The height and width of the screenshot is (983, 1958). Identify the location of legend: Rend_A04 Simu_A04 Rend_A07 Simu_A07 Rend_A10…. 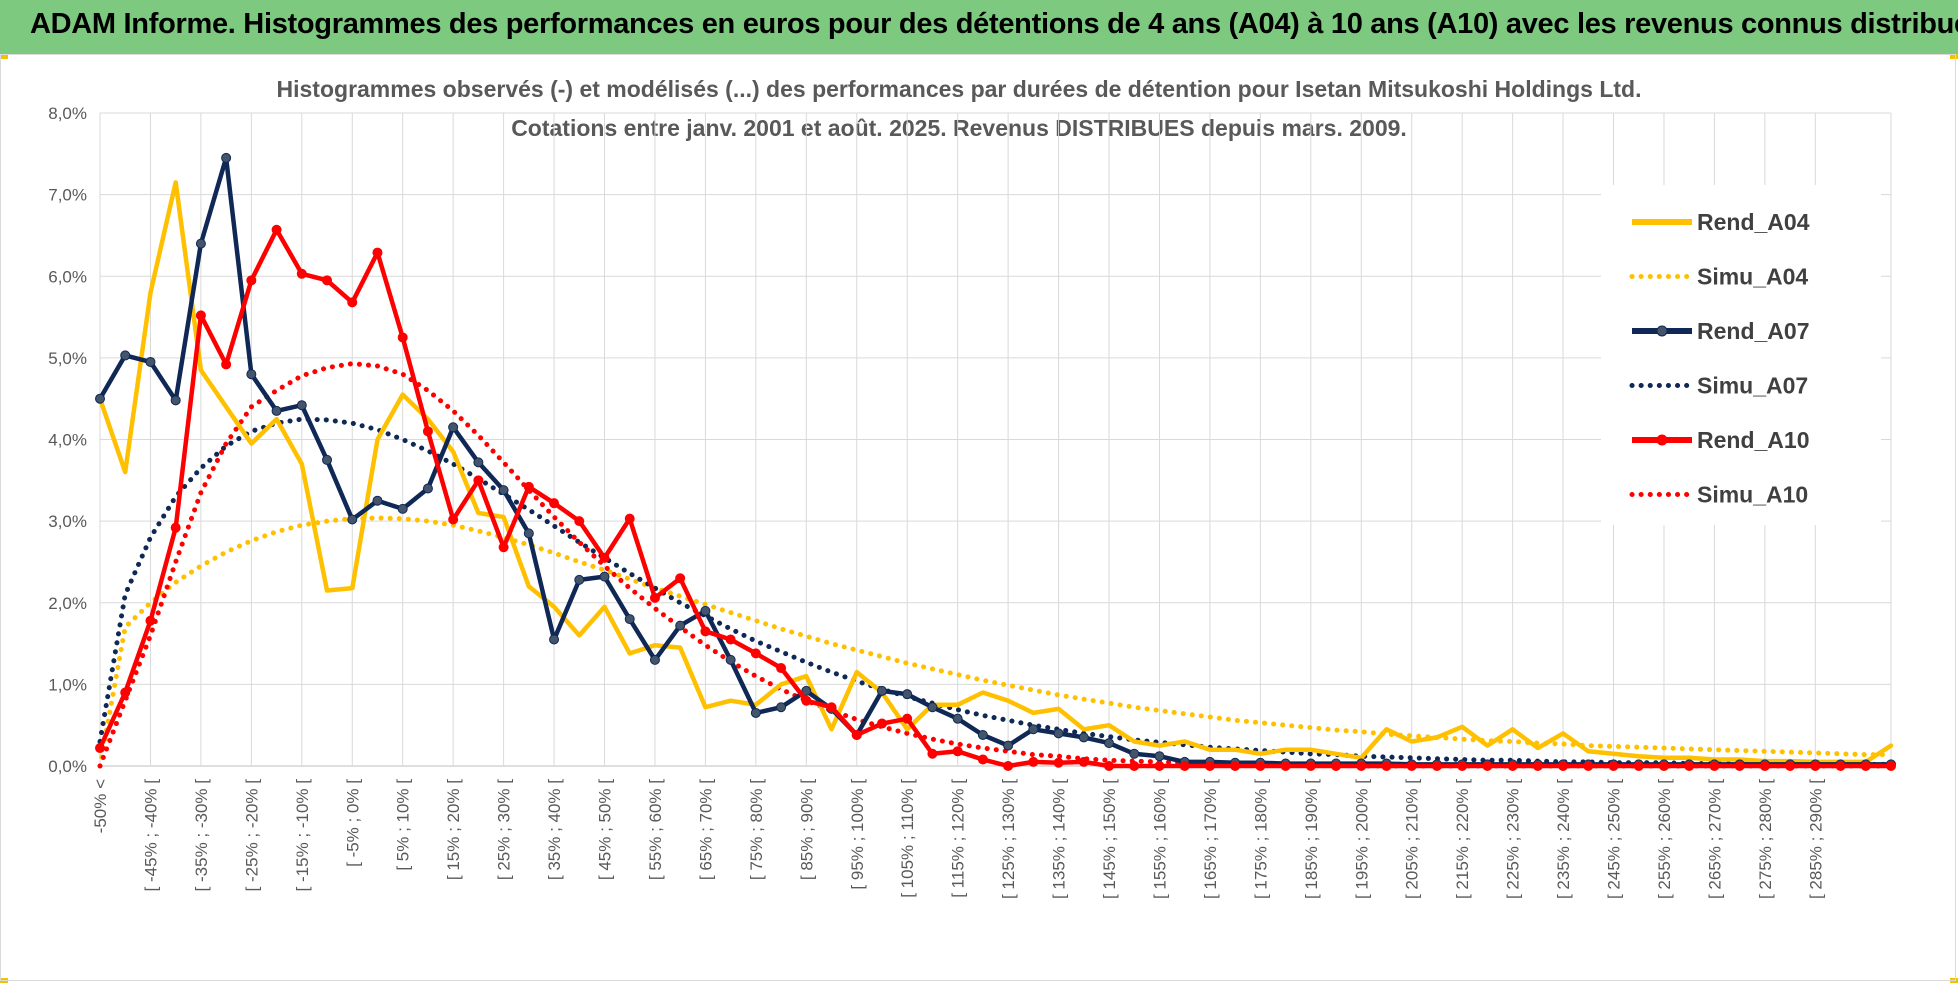
(1741, 355).